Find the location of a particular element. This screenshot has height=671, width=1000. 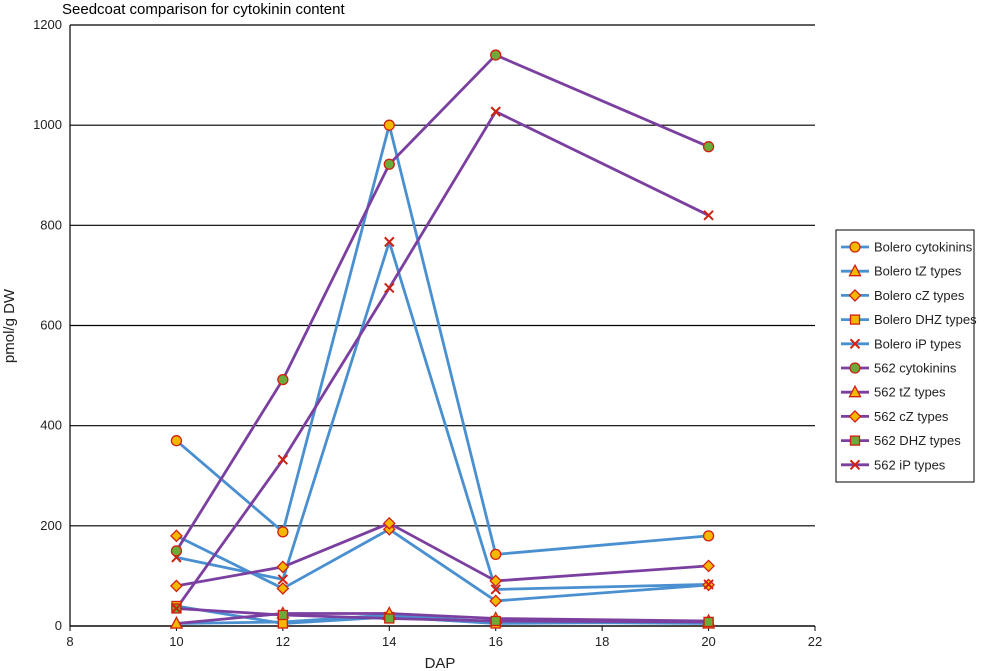

data-point-562-tz-types is located at coordinates (176, 622).